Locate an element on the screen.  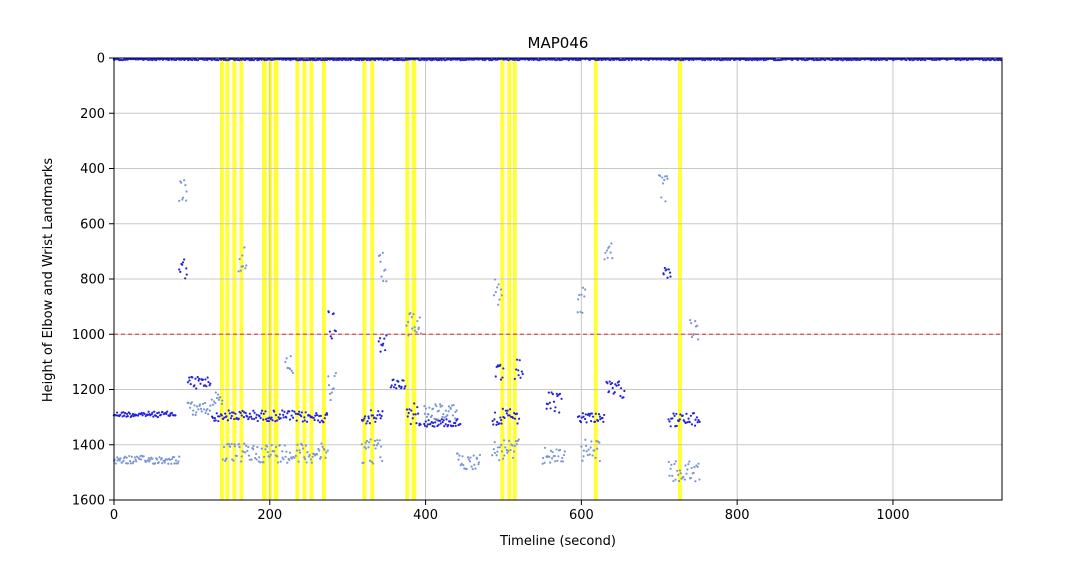
y-tick-label: 400 is located at coordinates (92, 169).